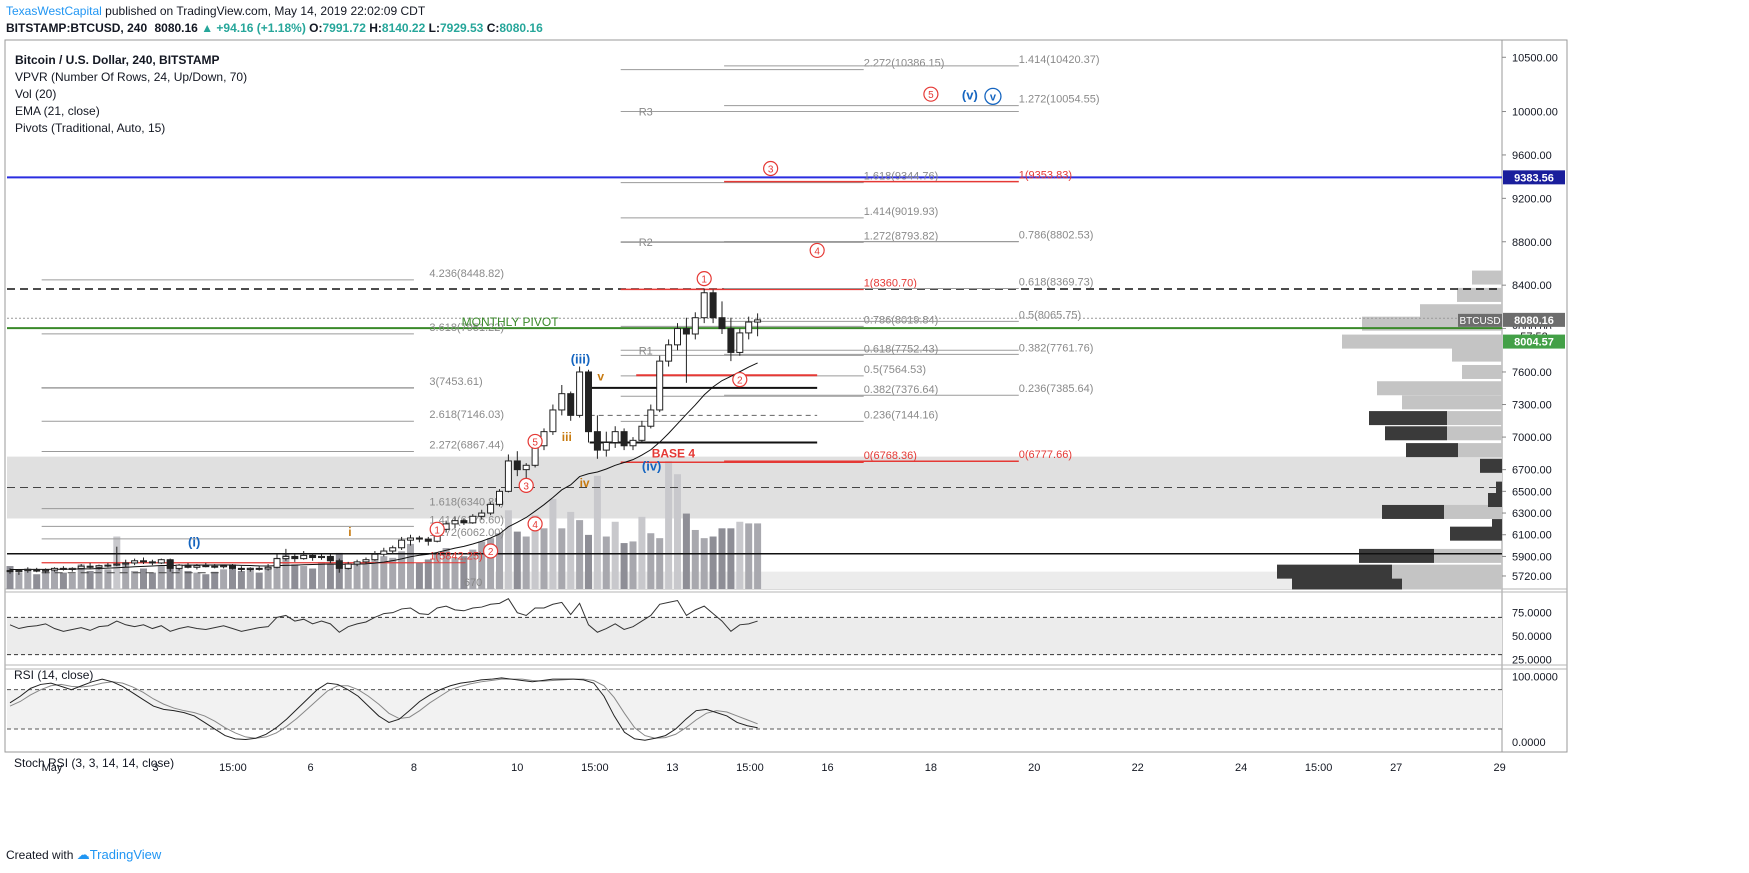 The height and width of the screenshot is (873, 1749). What do you see at coordinates (1534, 343) in the screenshot?
I see `price-badge-ema-text: 8004.57` at bounding box center [1534, 343].